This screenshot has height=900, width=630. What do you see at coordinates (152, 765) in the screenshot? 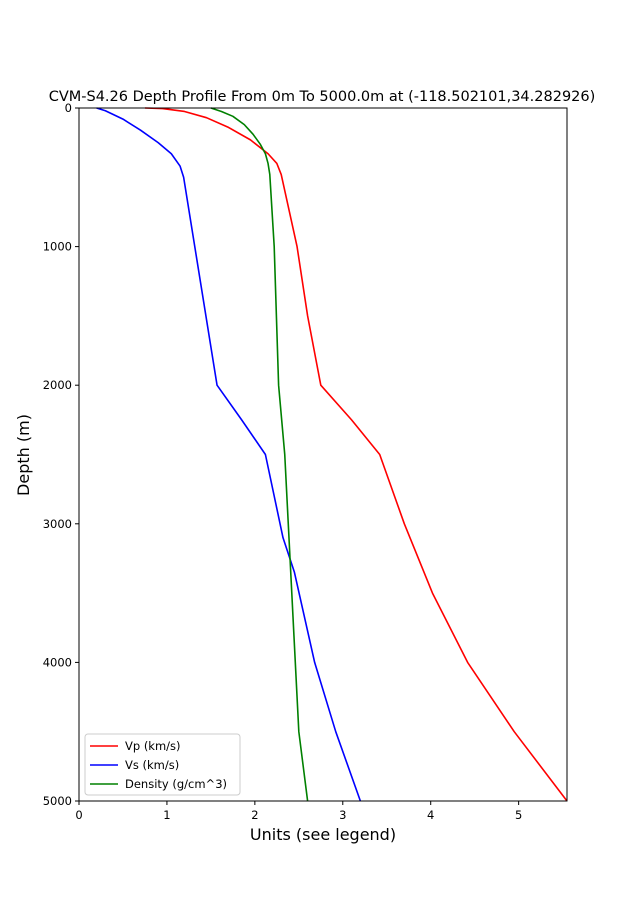
I see `legend-label: Vs (km/s)` at bounding box center [152, 765].